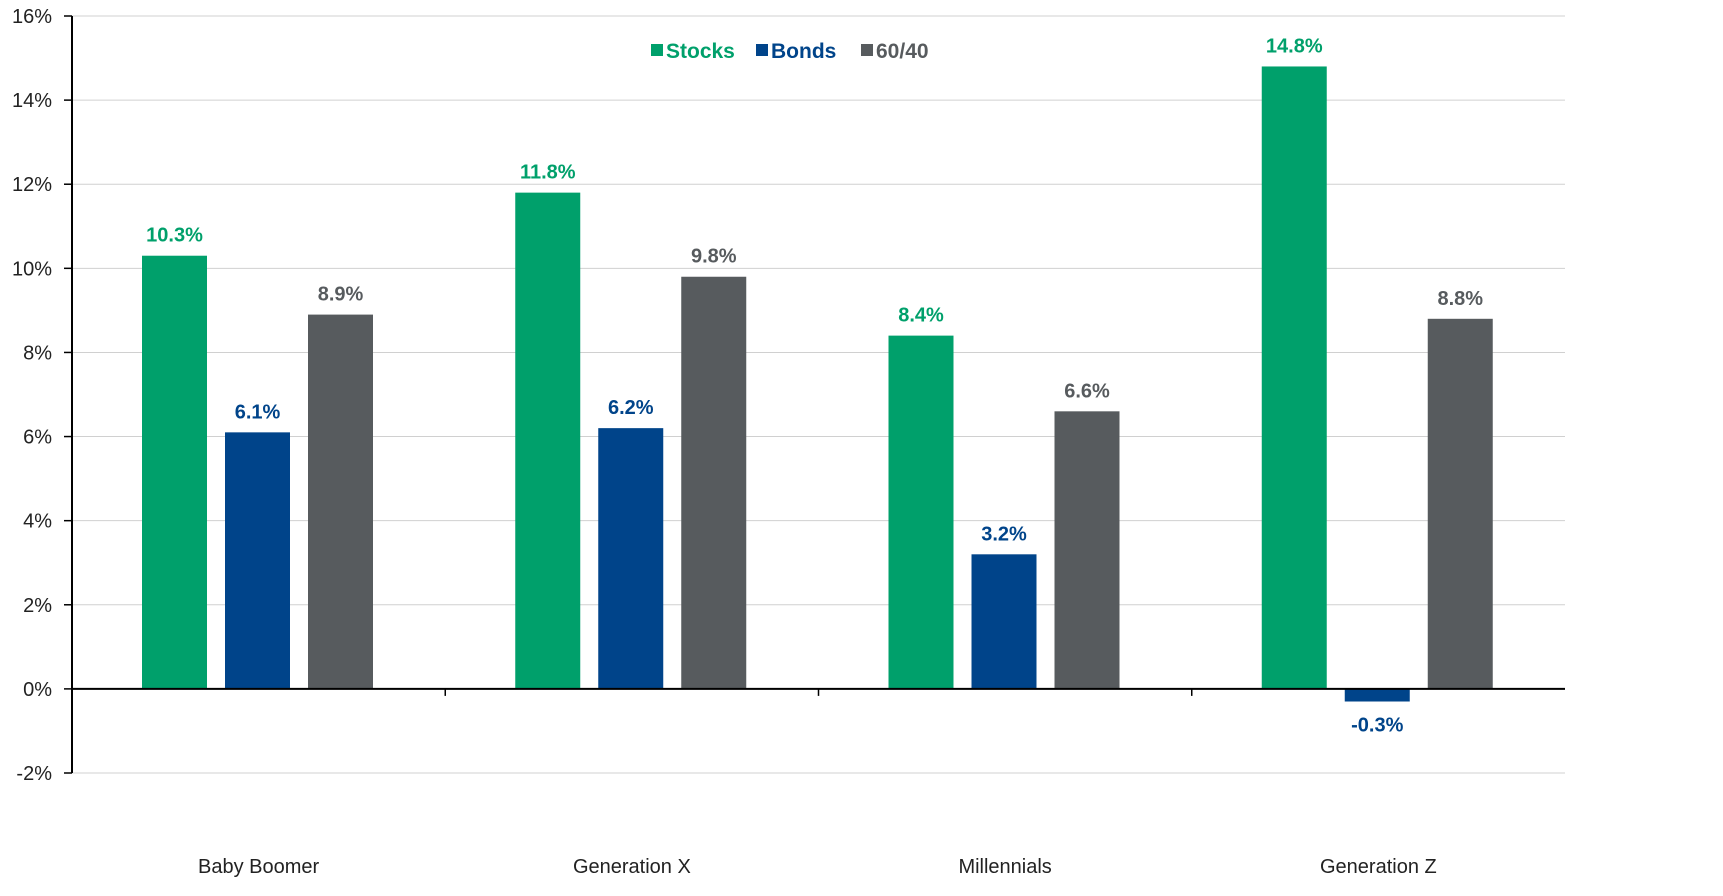 Image resolution: width=1723 pixels, height=896 pixels. I want to click on y-tick-label: 10%, so click(32, 269).